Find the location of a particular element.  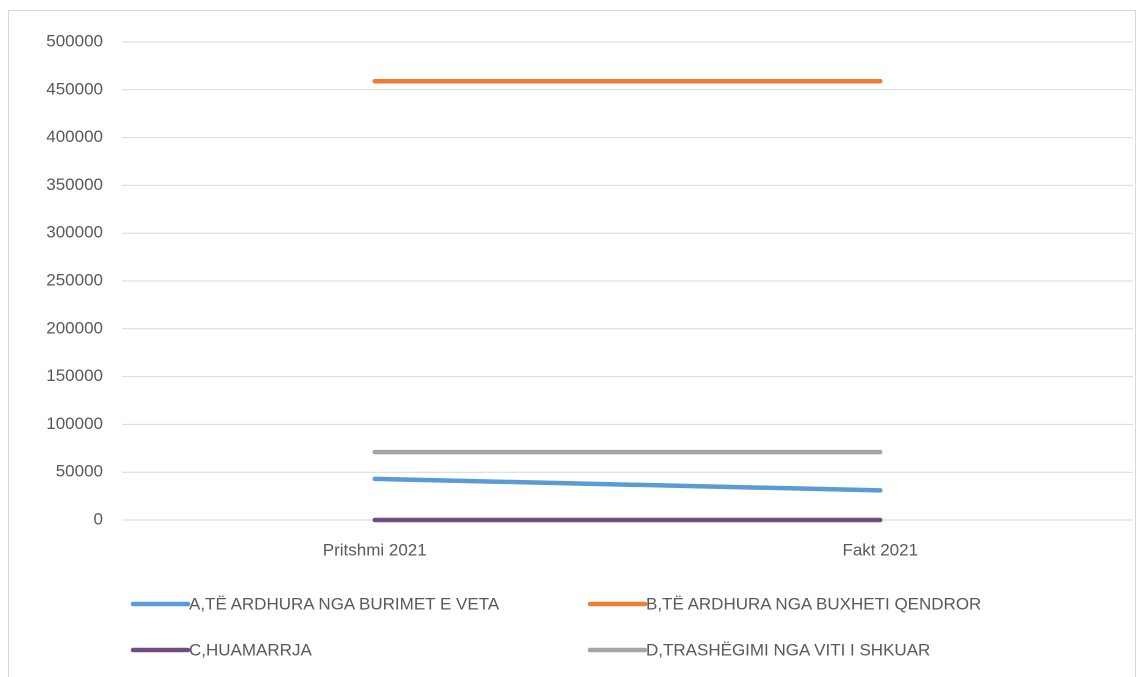

y-tick-label: 400000 is located at coordinates (74, 136).